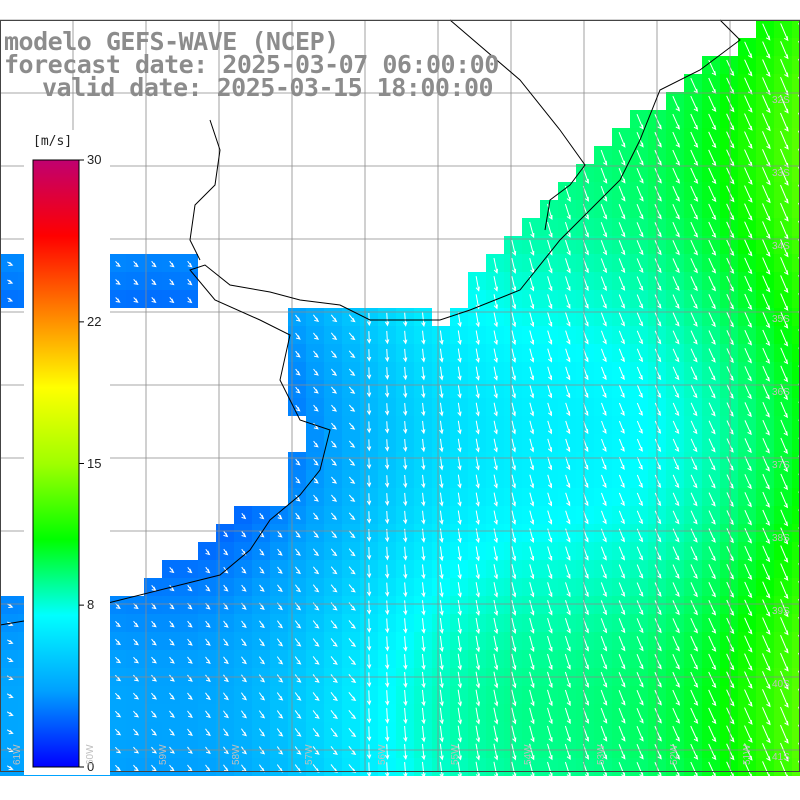 The height and width of the screenshot is (800, 800). What do you see at coordinates (171, 41) in the screenshot?
I see `title-model: modelo GEFS-WAVE (NCEP)` at bounding box center [171, 41].